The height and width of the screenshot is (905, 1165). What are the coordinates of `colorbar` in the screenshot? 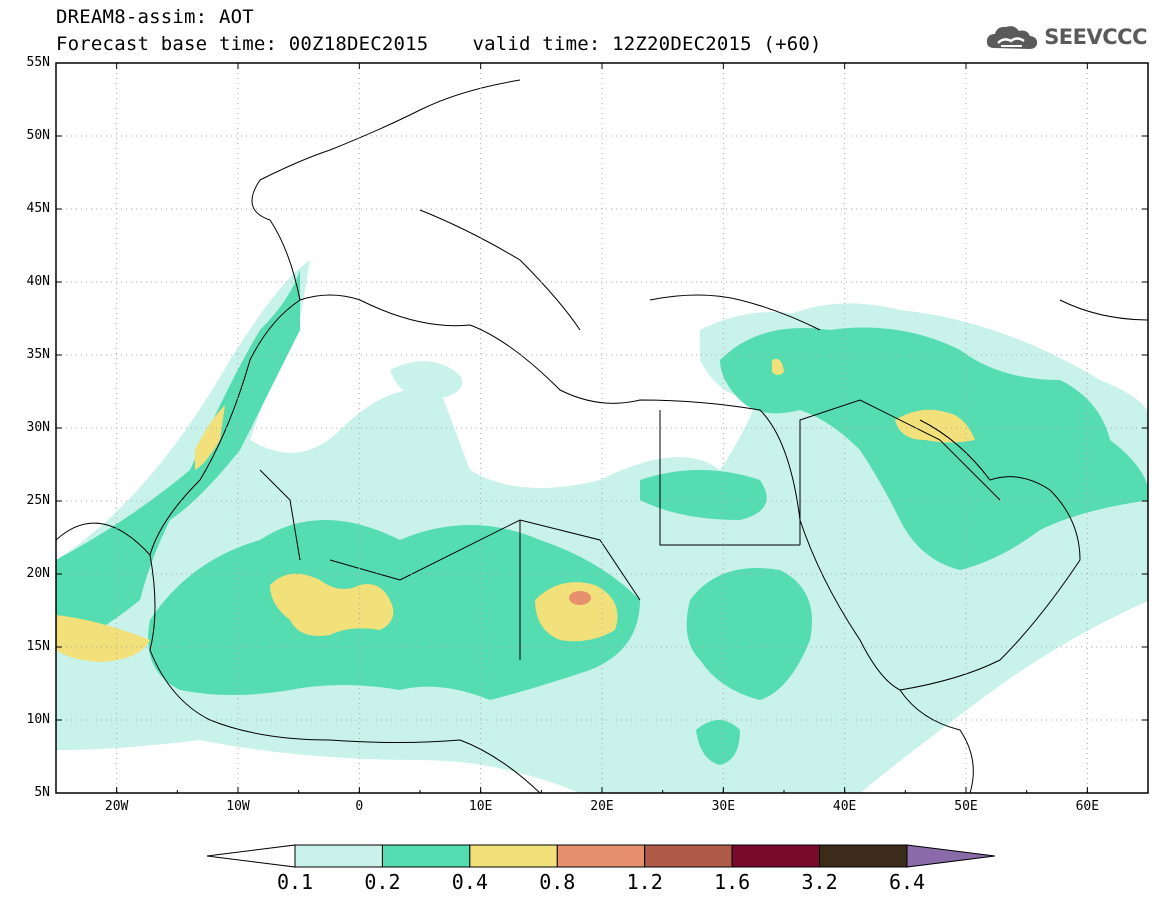 It's located at (601, 856).